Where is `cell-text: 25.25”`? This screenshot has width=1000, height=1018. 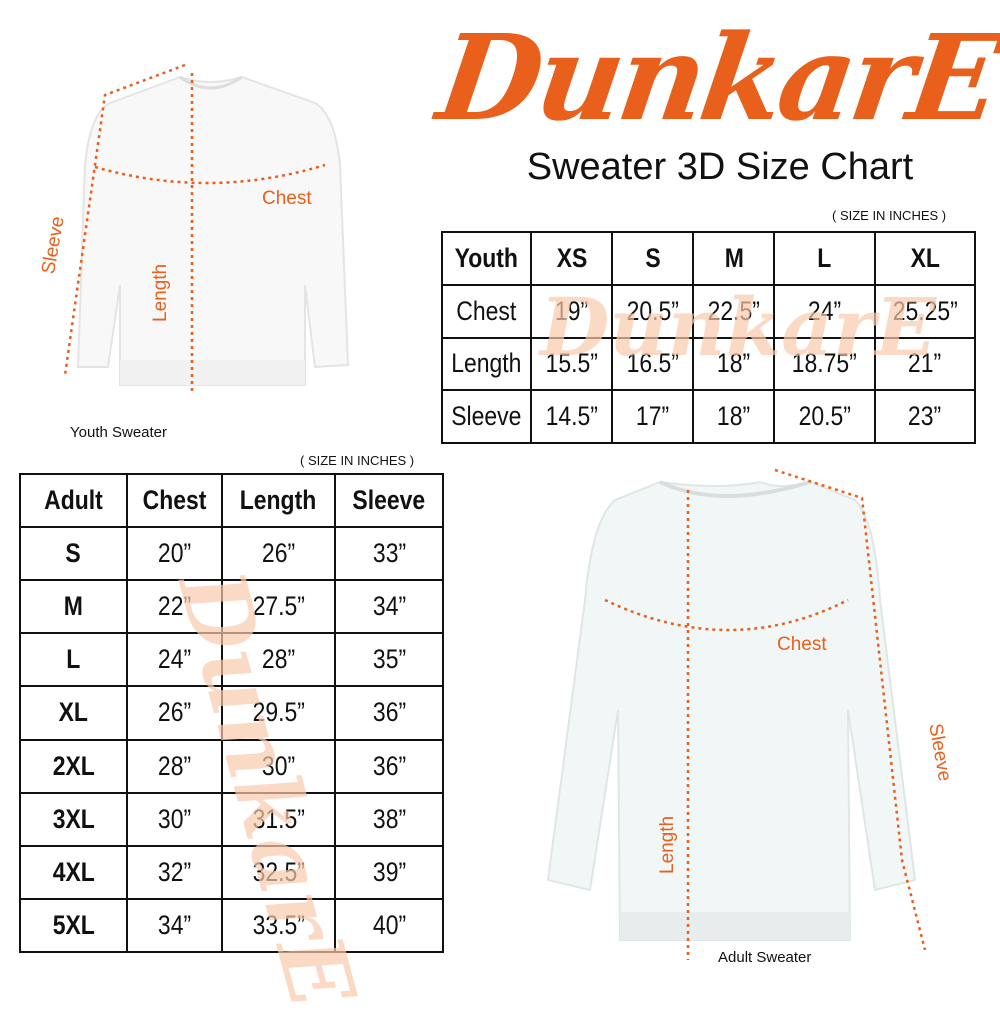 cell-text: 25.25” is located at coordinates (925, 310).